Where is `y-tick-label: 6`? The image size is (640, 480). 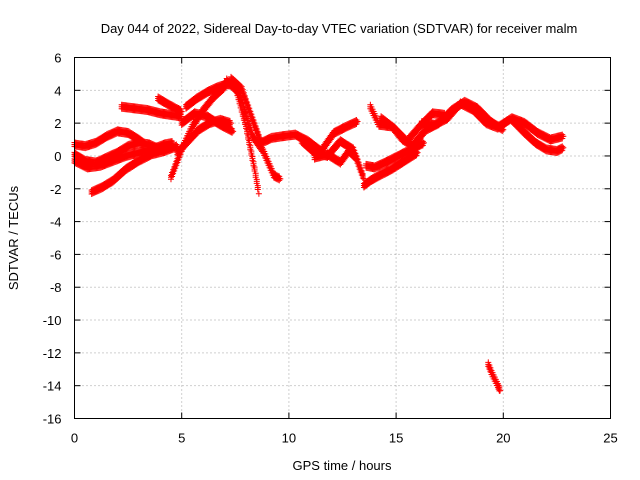
y-tick-label: 6 is located at coordinates (57, 58).